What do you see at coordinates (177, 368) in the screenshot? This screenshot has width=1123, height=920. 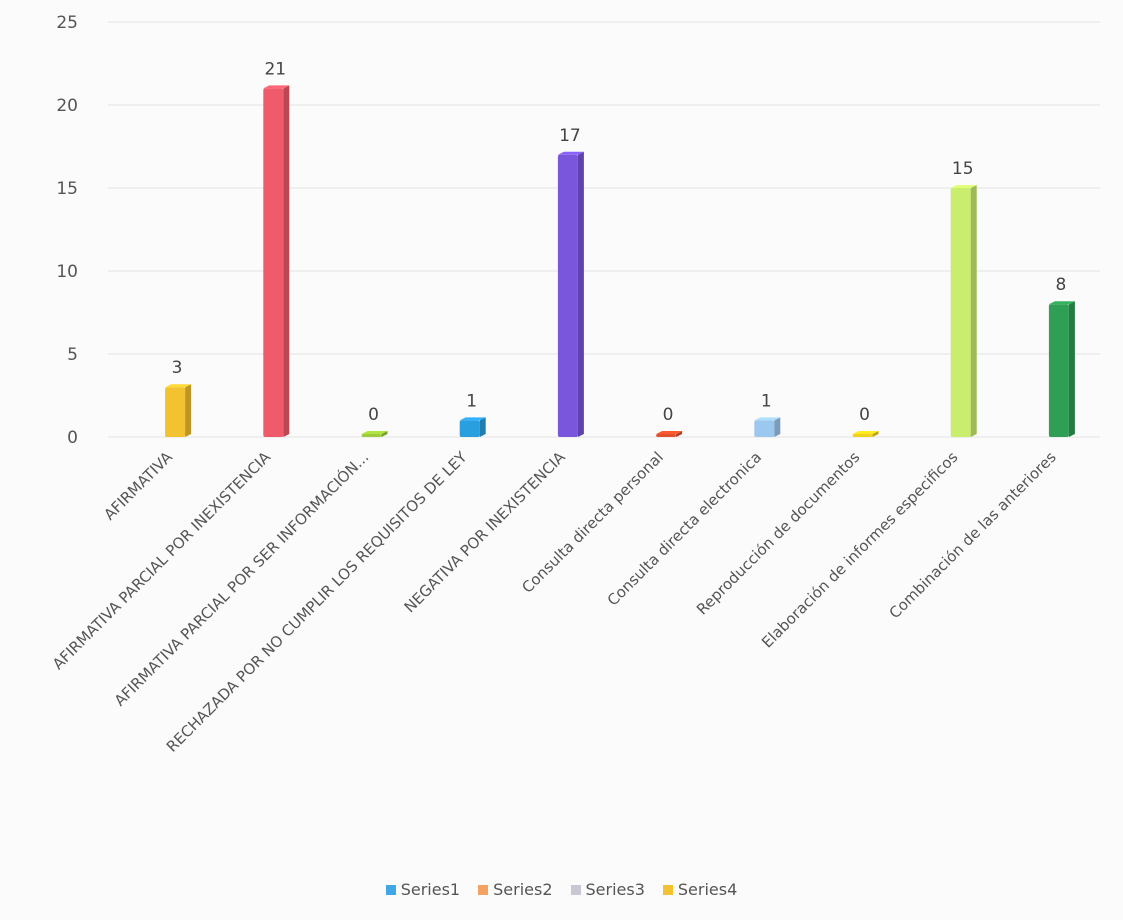 I see `data-label: 3` at bounding box center [177, 368].